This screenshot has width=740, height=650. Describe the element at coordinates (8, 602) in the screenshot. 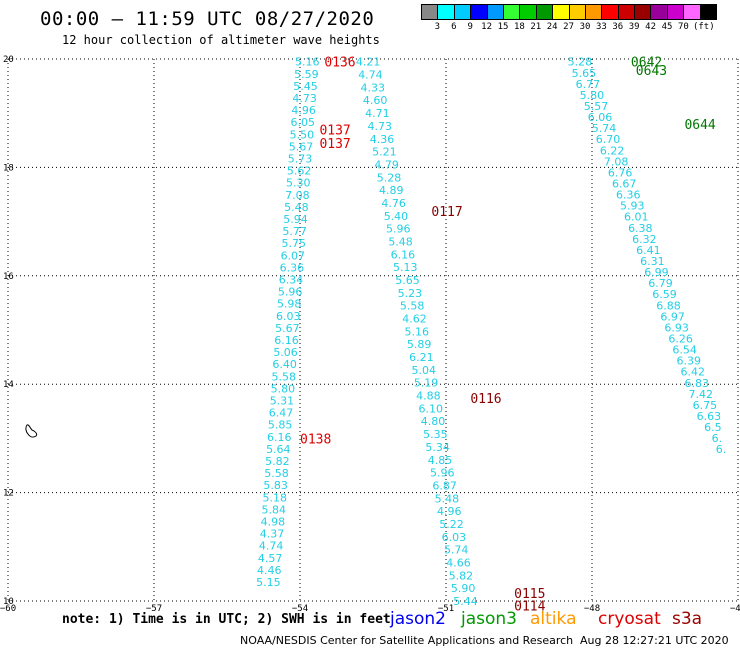

I see `y-tick-label: 10` at that location.